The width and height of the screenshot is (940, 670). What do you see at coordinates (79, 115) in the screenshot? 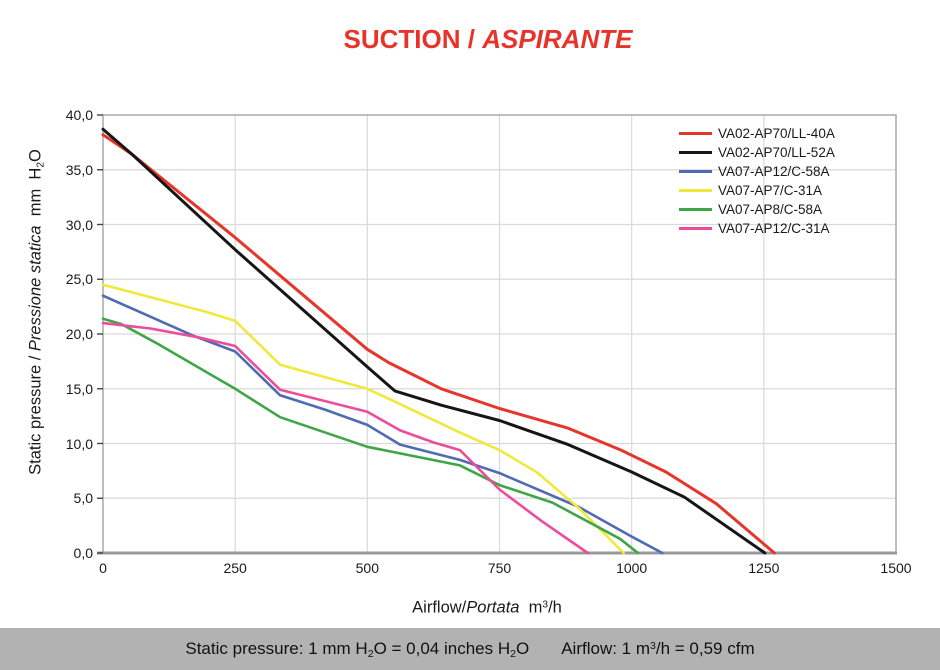
I see `y-tick-label: 40,0` at bounding box center [79, 115].